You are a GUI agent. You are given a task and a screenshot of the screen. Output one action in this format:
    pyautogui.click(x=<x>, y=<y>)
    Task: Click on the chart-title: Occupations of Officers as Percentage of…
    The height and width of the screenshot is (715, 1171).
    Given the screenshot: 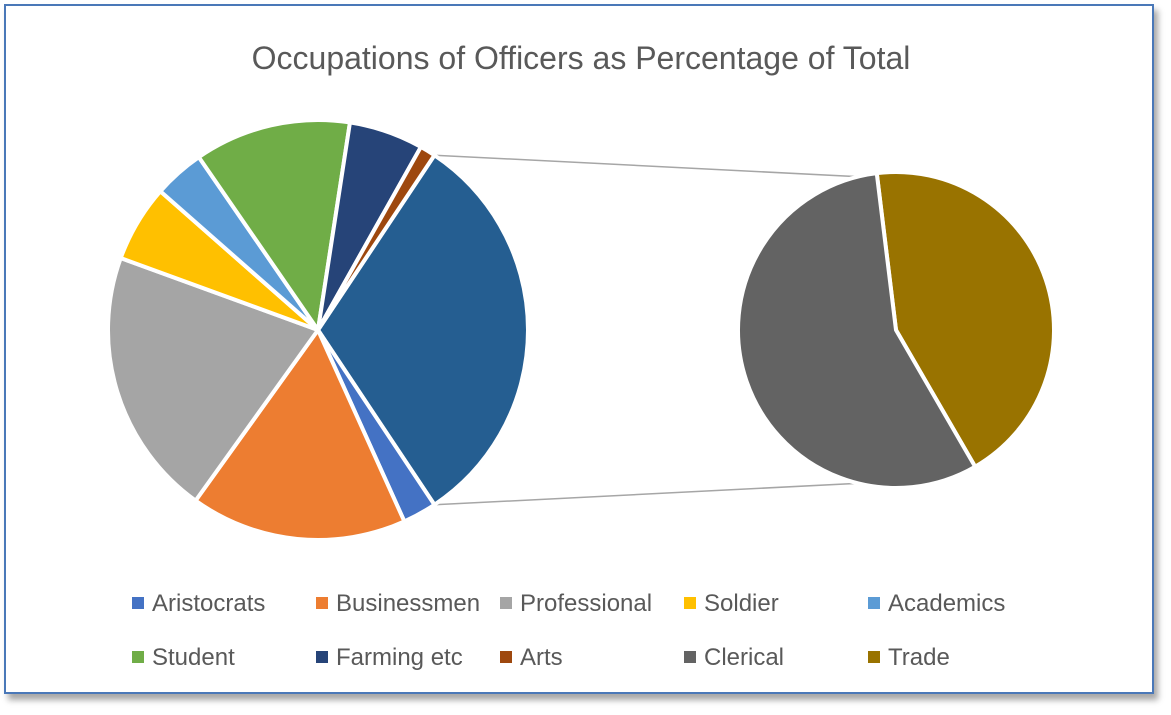 What is the action you would take?
    pyautogui.click(x=581, y=58)
    